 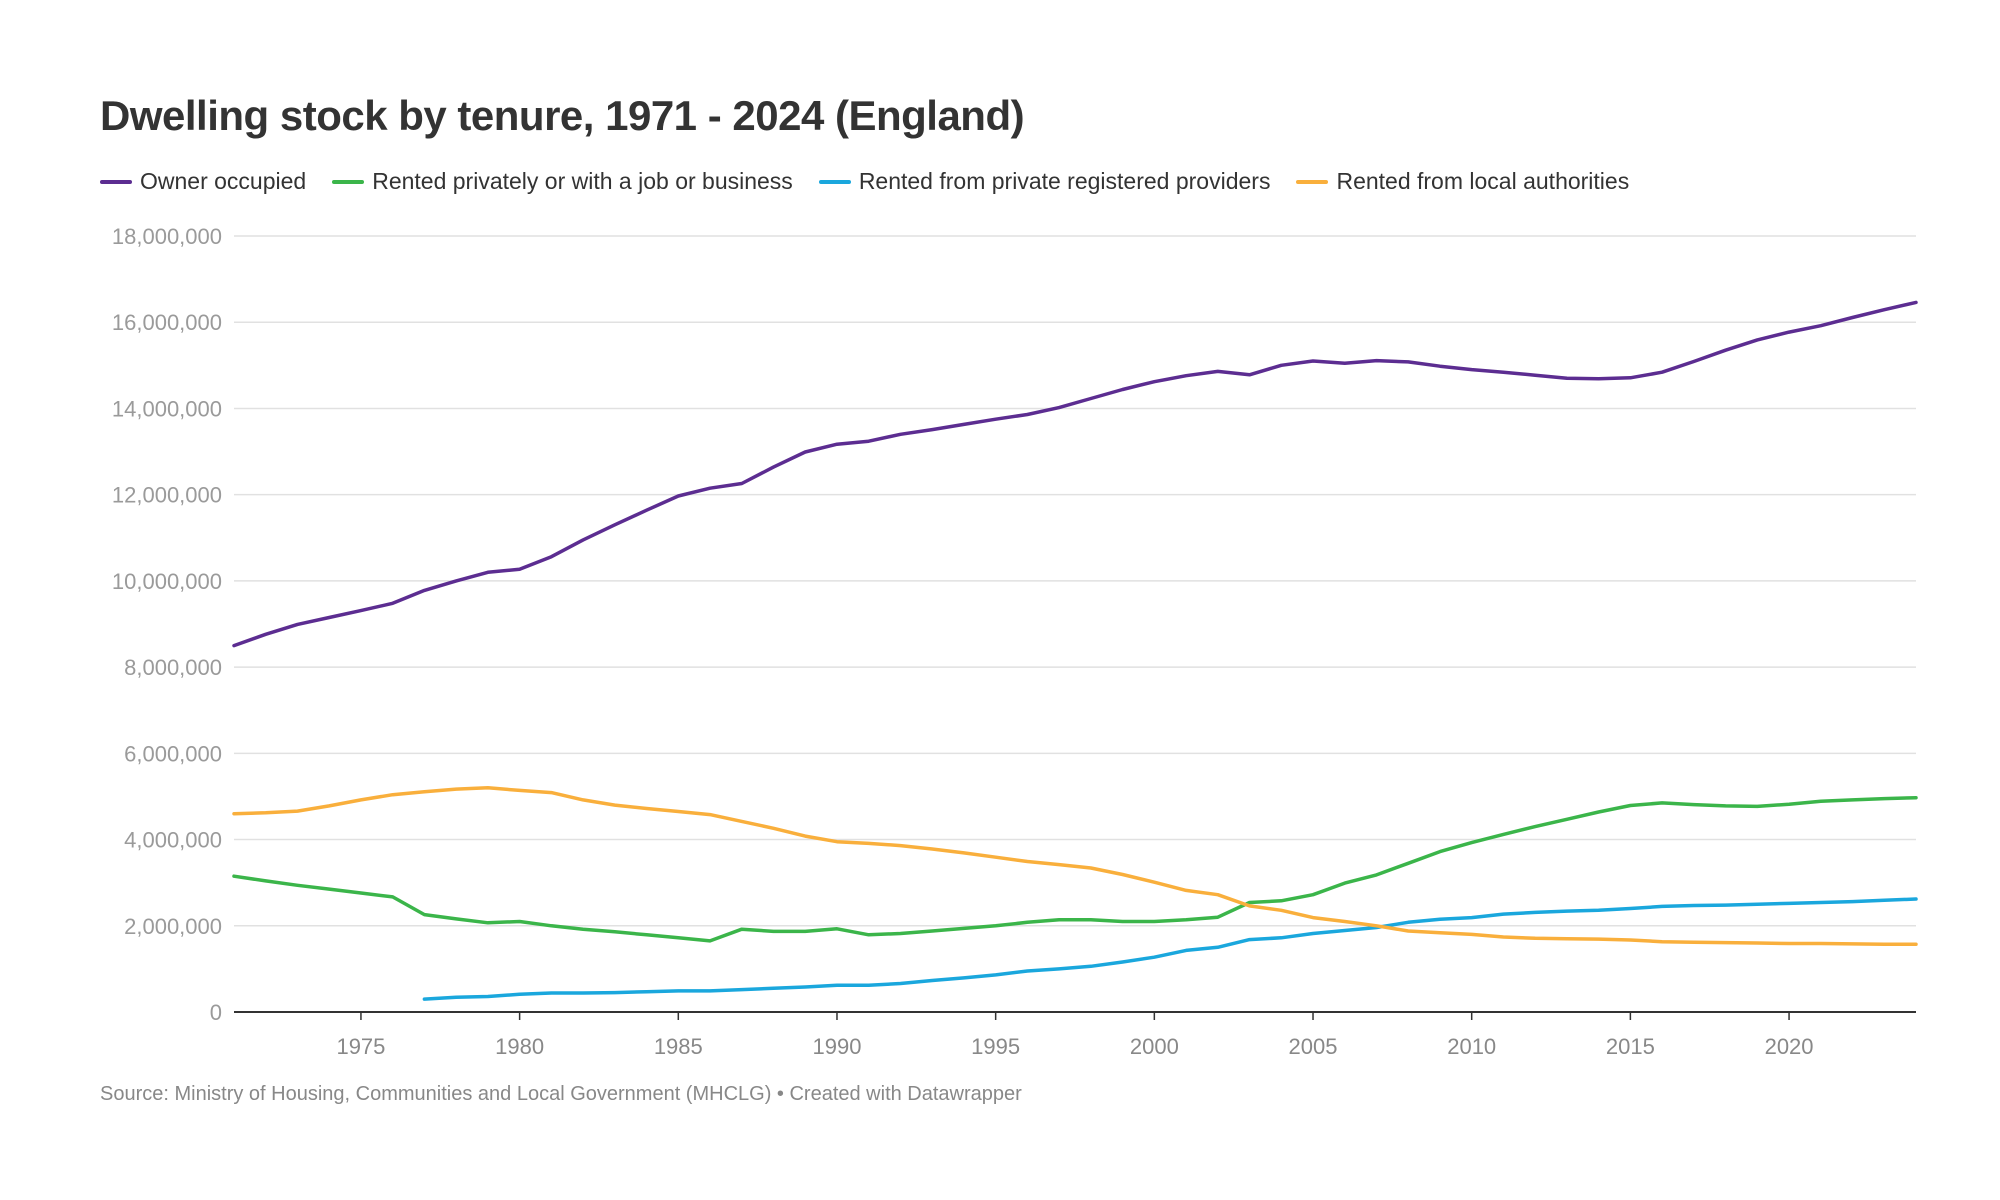 What do you see at coordinates (1064, 181) in the screenshot?
I see `legend-label: Rented from private registered providers` at bounding box center [1064, 181].